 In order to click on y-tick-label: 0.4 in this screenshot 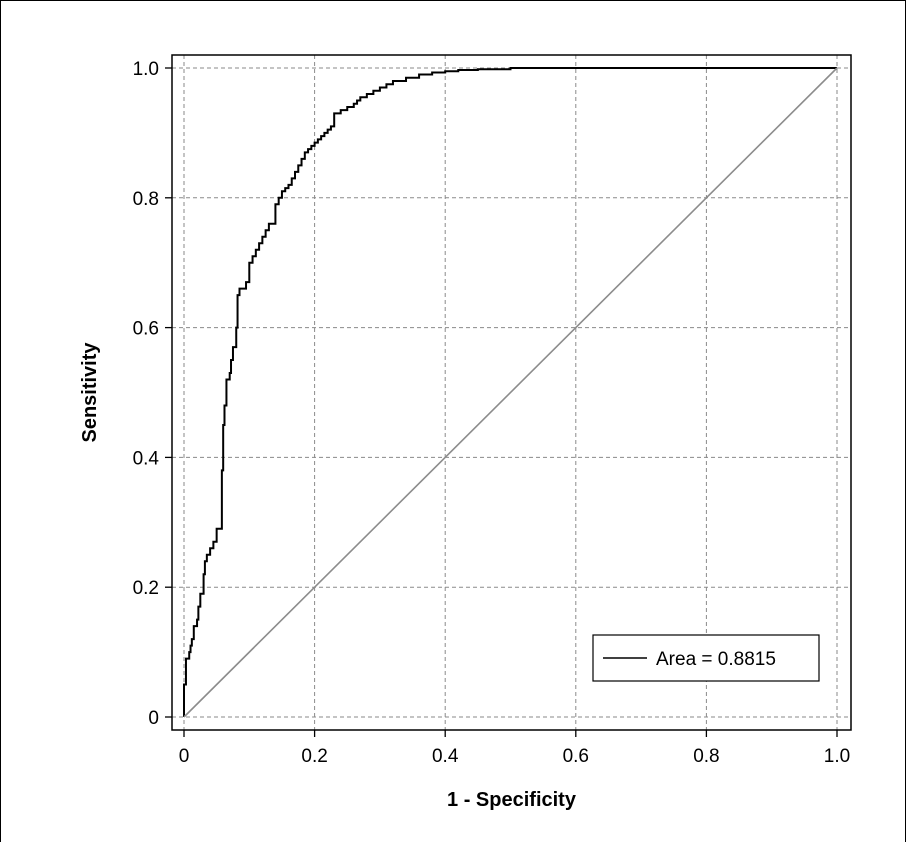, I will do `click(146, 458)`.